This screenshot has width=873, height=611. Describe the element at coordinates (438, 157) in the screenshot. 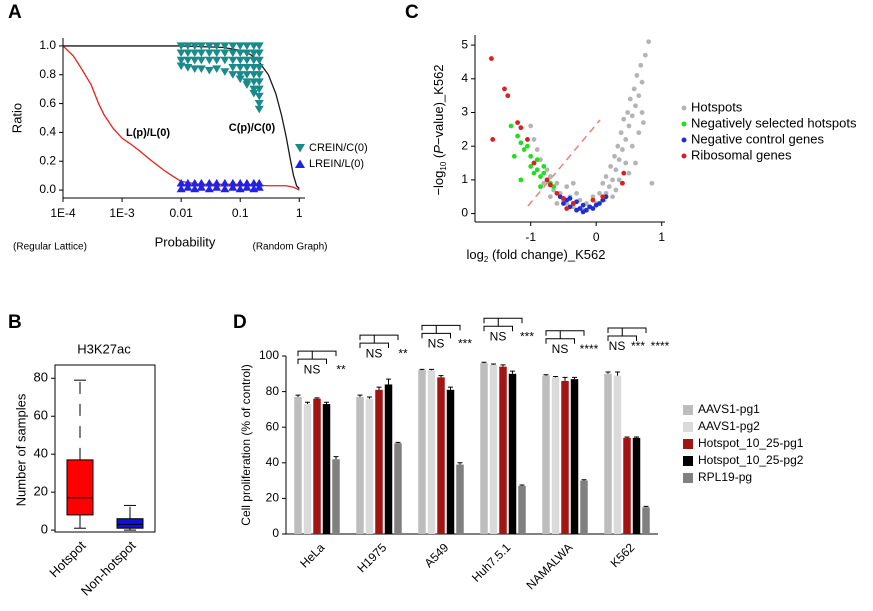

I see `label-part: (` at that location.